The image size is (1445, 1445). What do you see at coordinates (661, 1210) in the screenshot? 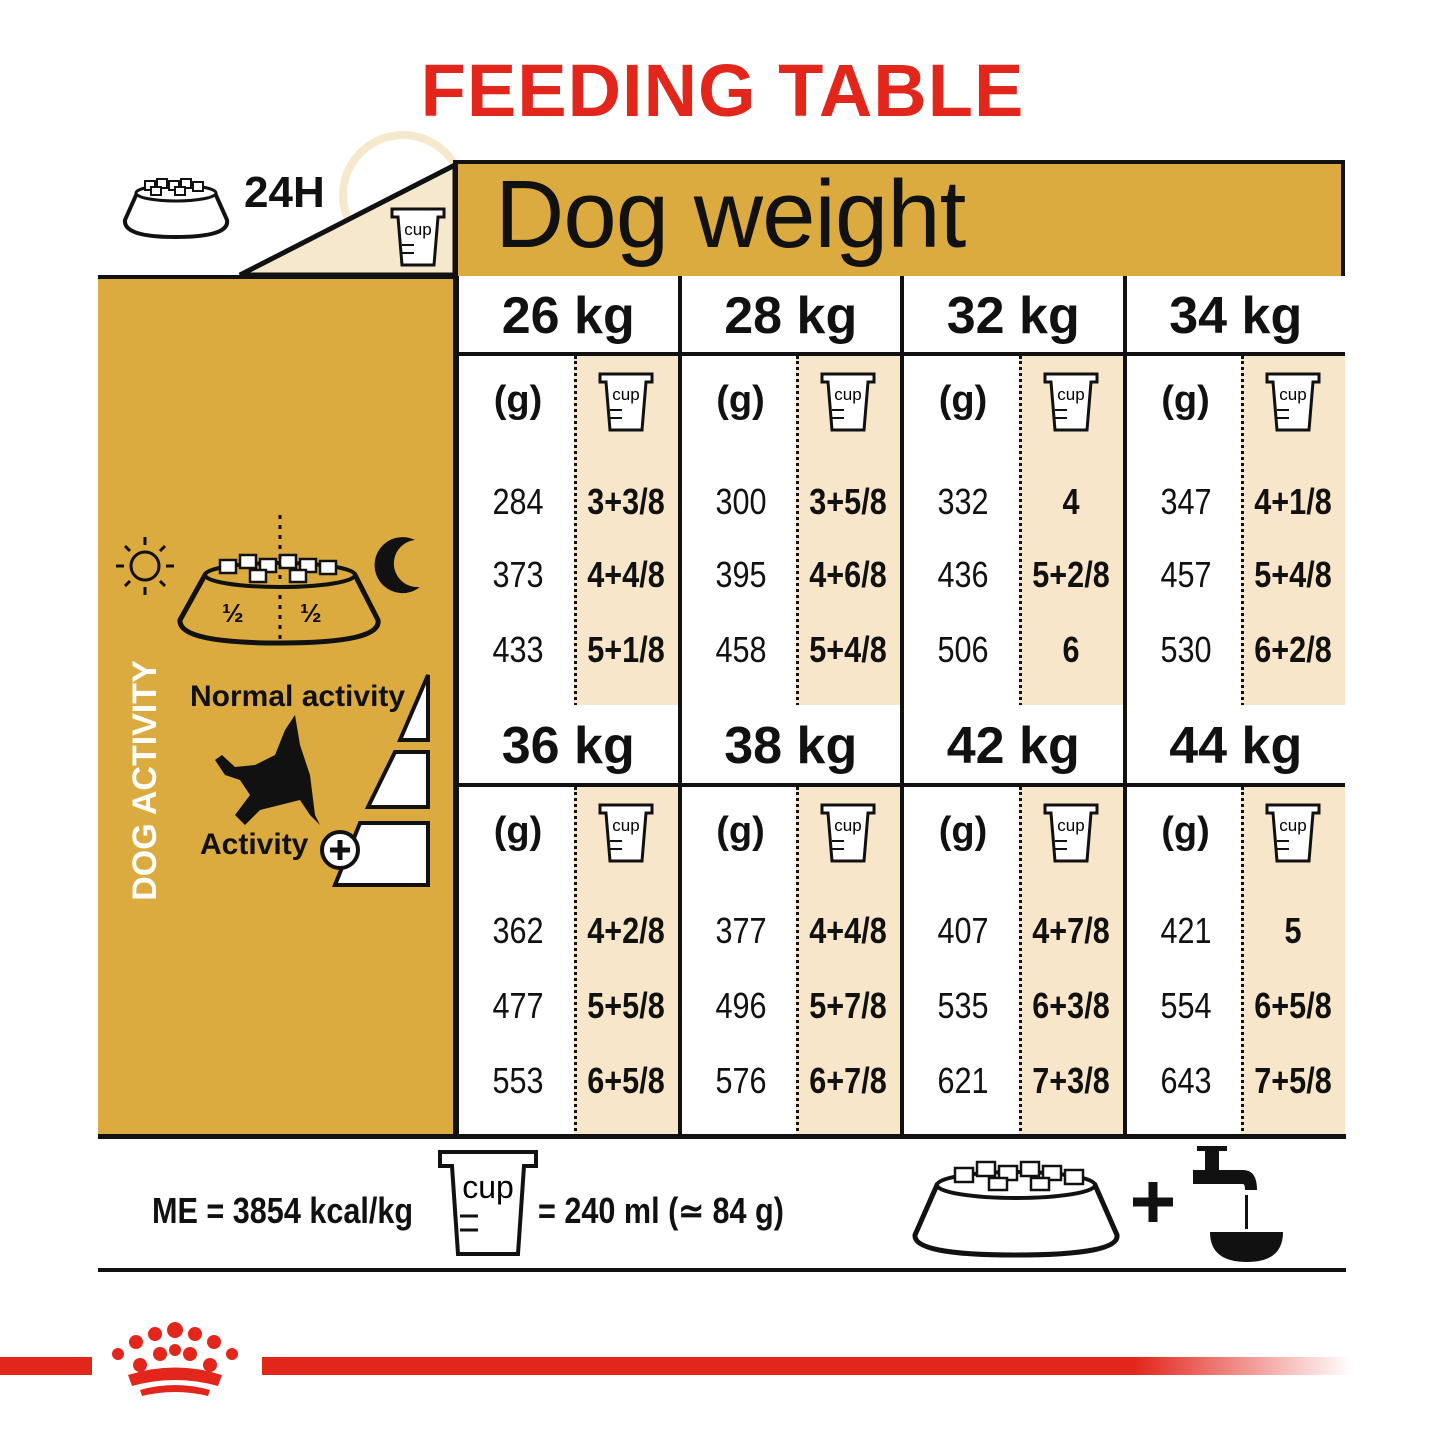
I see `cup-equivalence: = 240 ml (≃ 84 g)` at bounding box center [661, 1210].